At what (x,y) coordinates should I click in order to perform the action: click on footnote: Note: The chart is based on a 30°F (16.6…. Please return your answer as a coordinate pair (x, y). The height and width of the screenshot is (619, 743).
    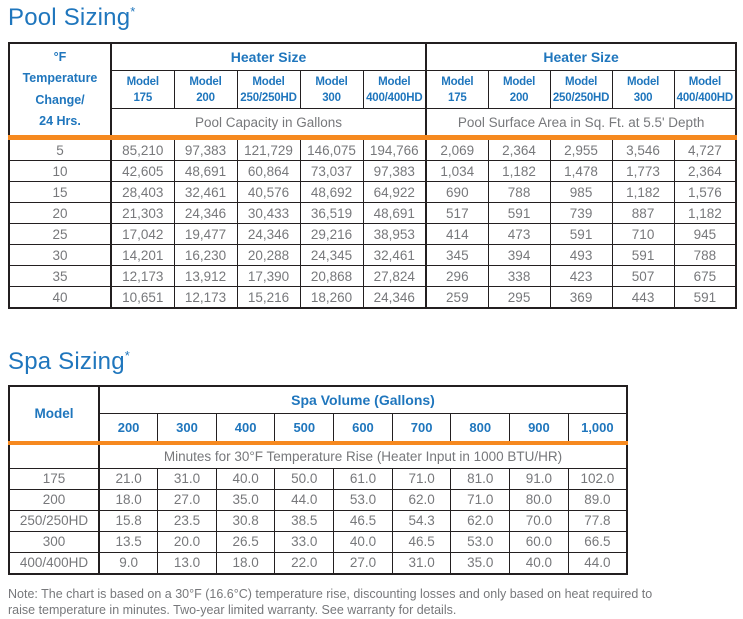
    Looking at the image, I should click on (330, 601).